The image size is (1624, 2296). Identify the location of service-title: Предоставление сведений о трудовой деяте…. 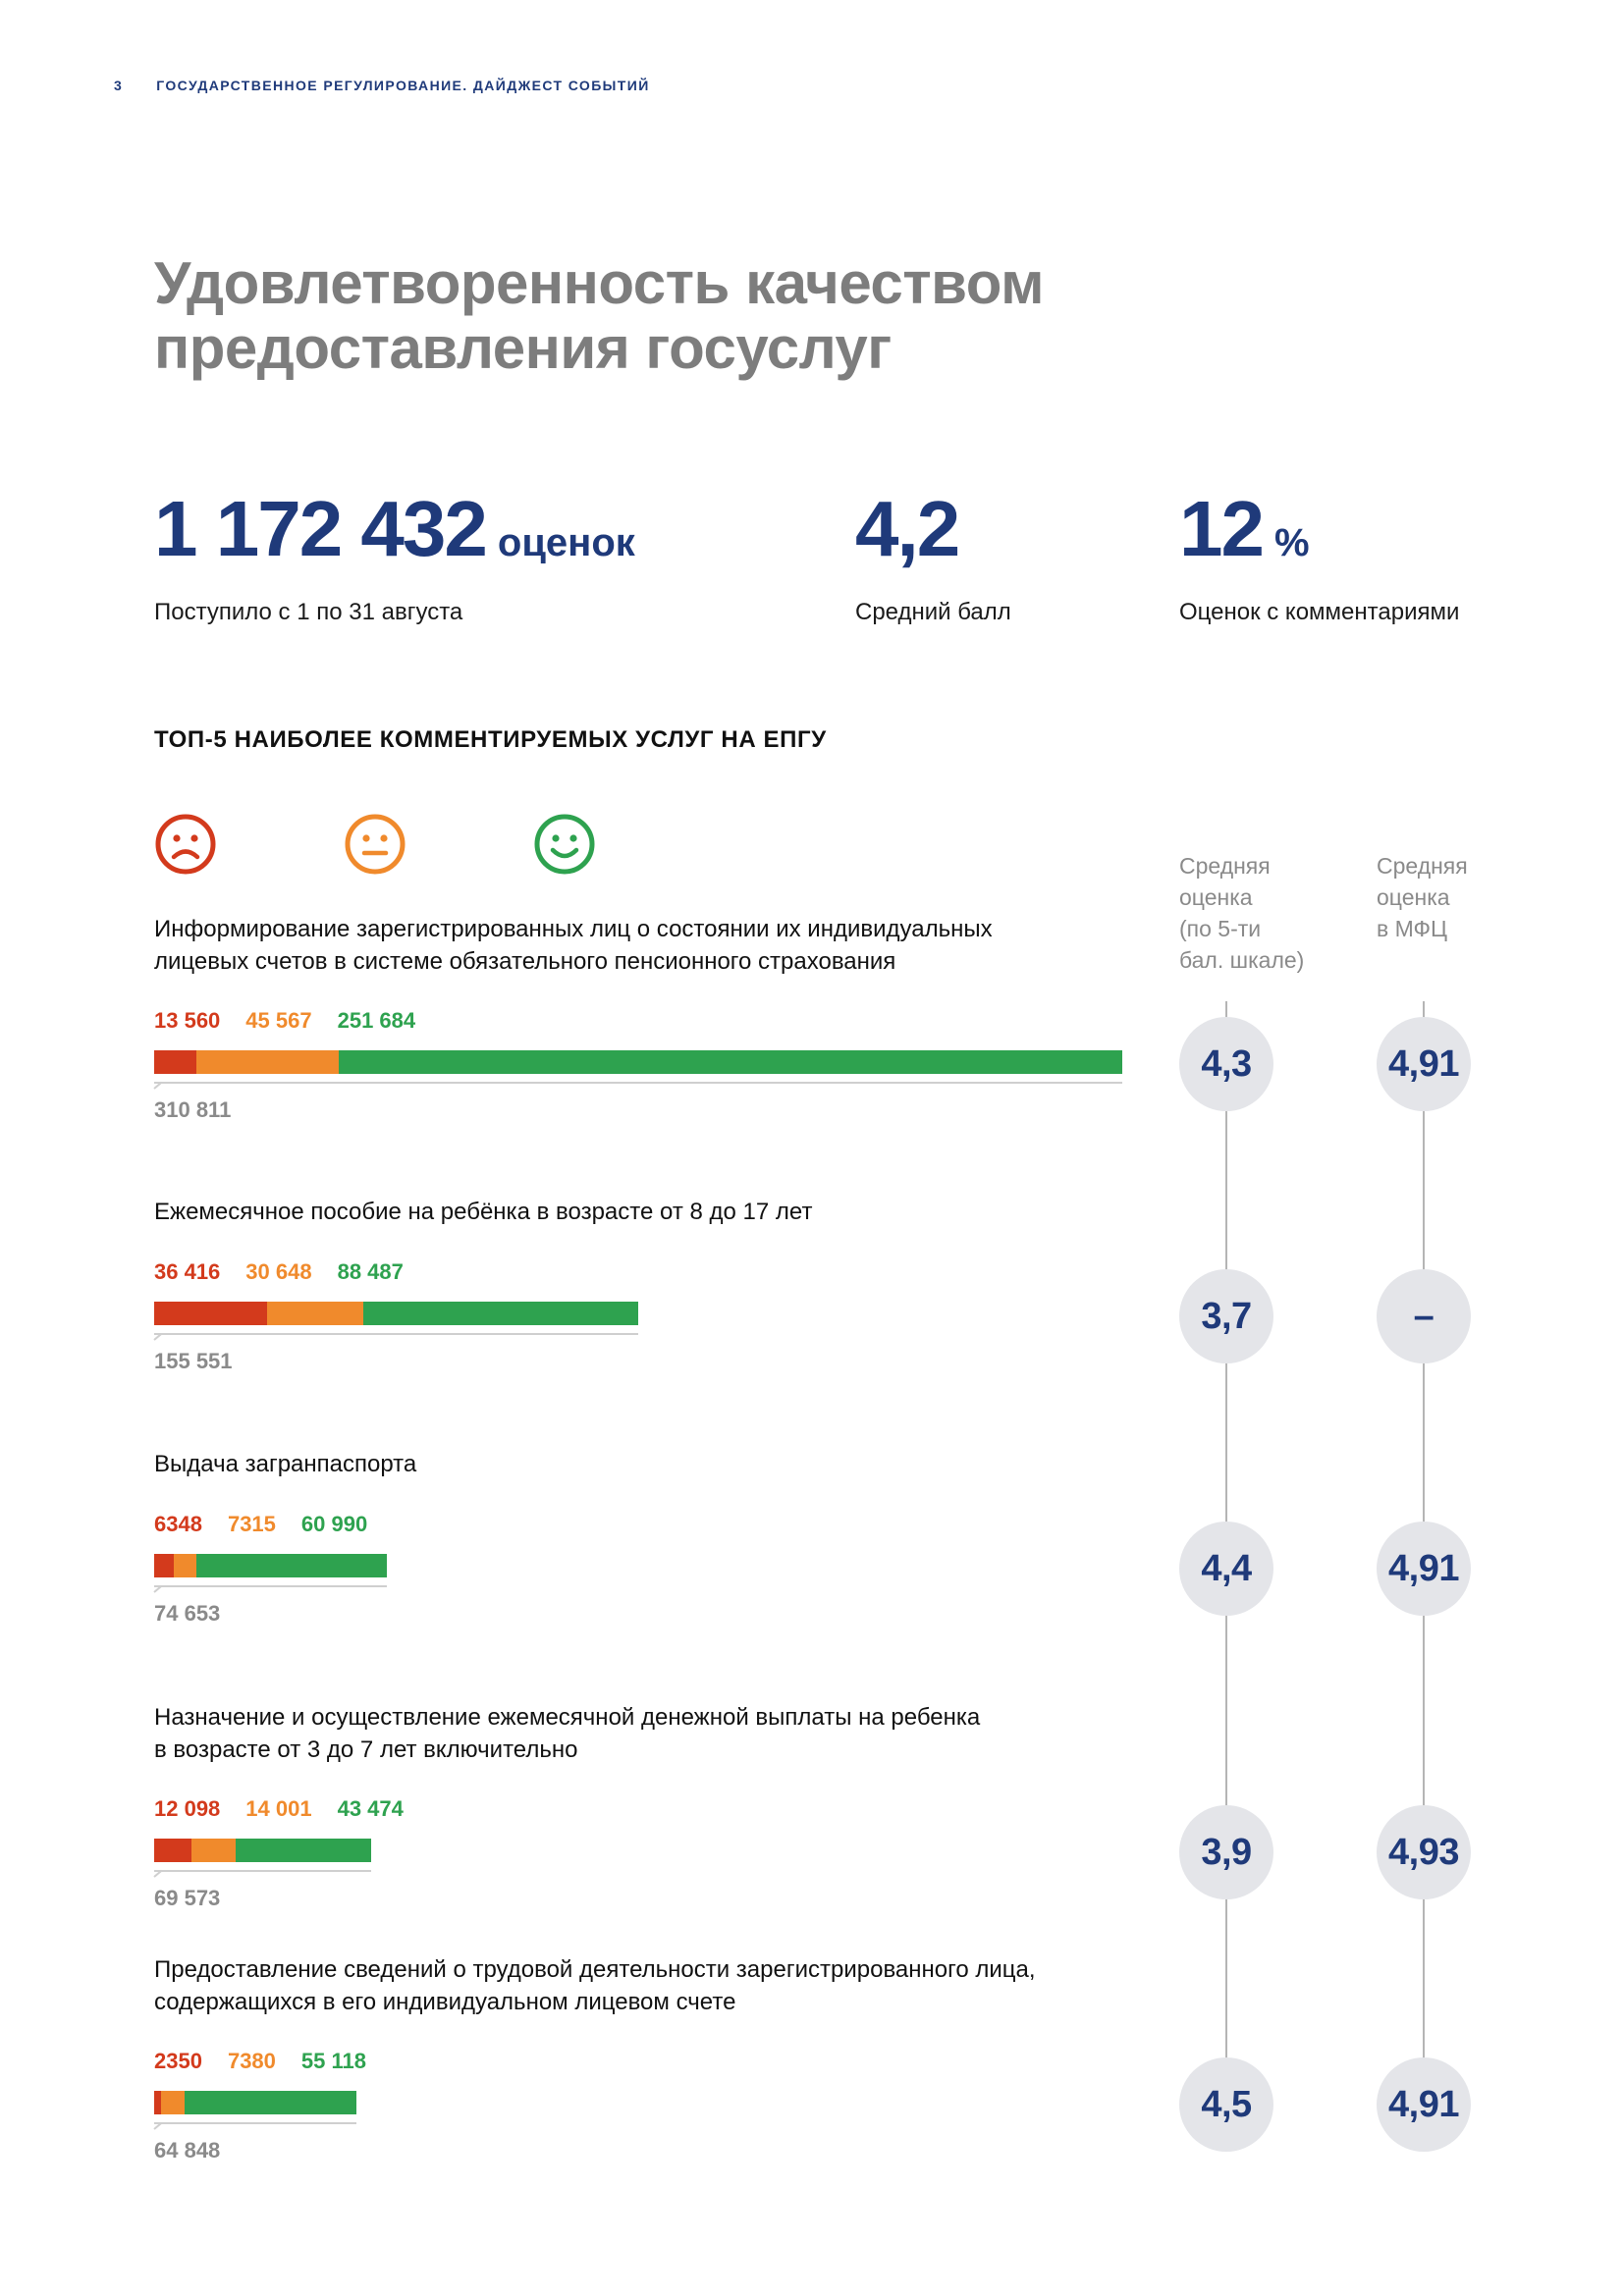
(595, 1985).